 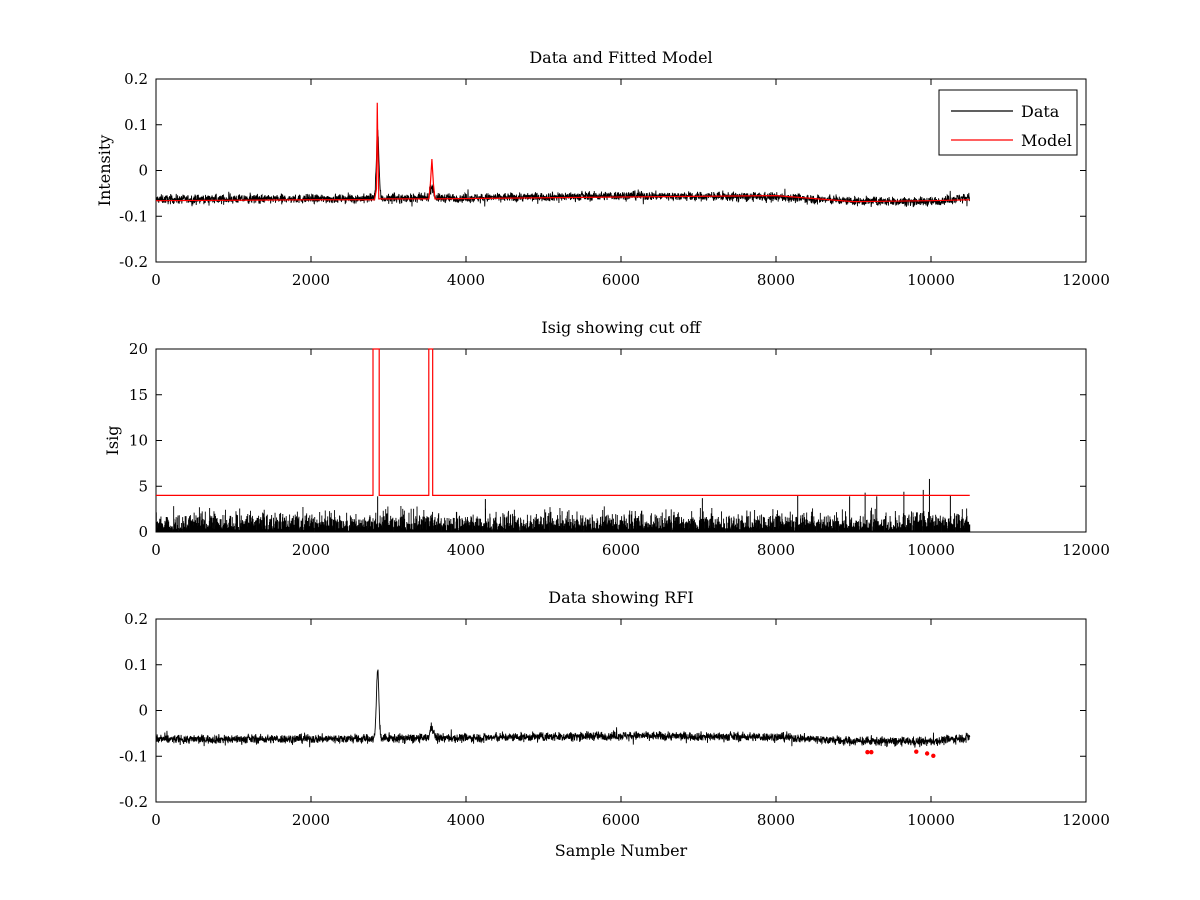 I want to click on legend-label-model: Model, so click(x=1046, y=140).